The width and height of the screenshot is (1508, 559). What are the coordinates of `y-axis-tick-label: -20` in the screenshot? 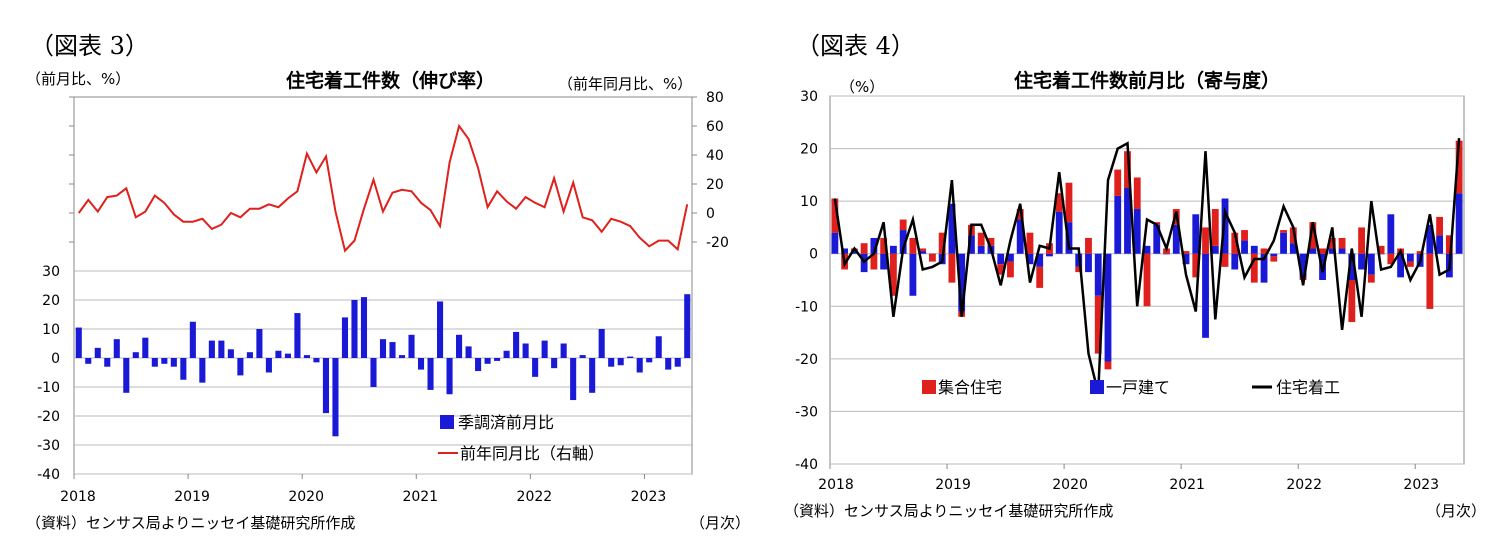 It's located at (806, 360).